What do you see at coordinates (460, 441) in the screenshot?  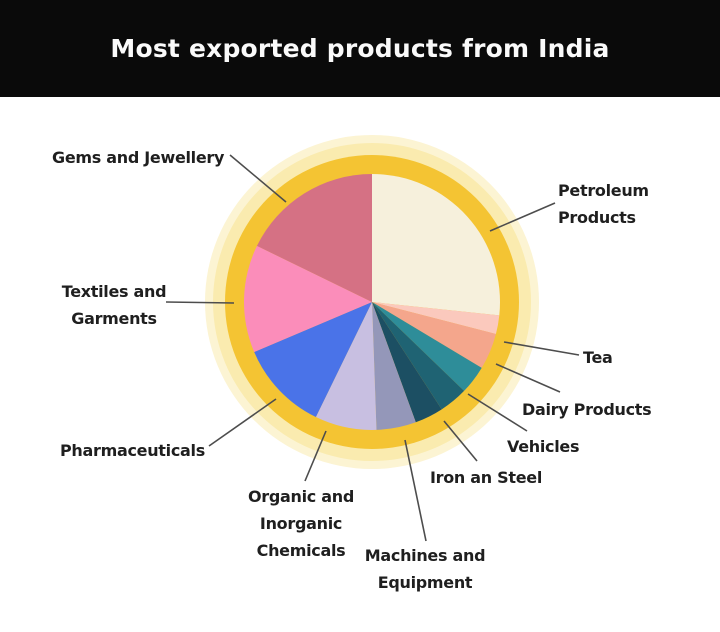 I see `leader-line-iron-an-steel` at bounding box center [460, 441].